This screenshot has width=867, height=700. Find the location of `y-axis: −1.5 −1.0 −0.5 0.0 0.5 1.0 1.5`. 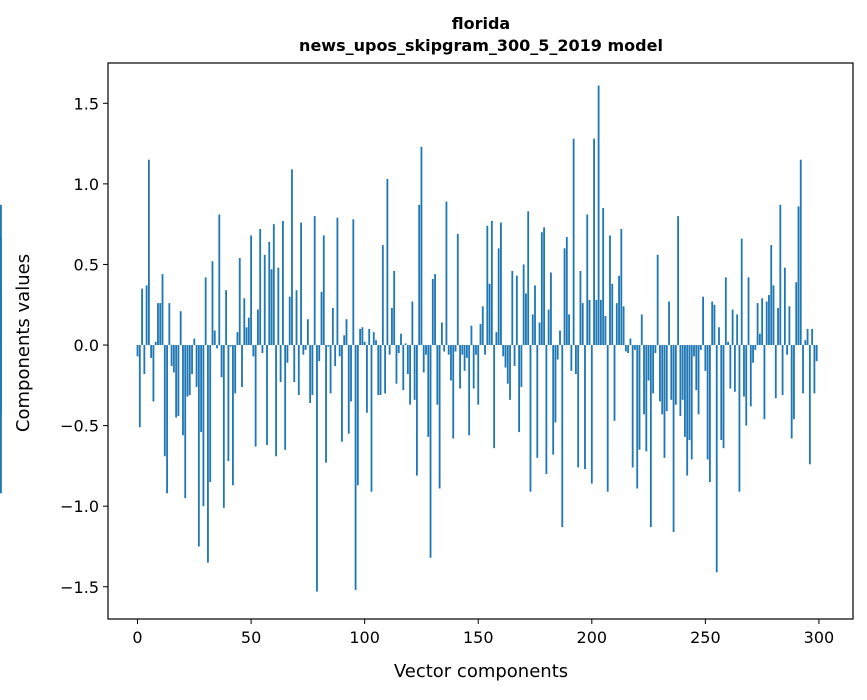

y-axis: −1.5 −1.0 −0.5 0.0 0.5 1.0 1.5 is located at coordinates (84, 345).